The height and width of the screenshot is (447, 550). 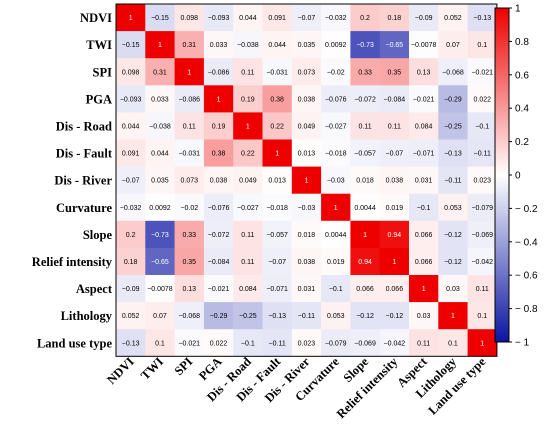 What do you see at coordinates (365, 289) in the screenshot?
I see `heatmap-cell-value: 0.066` at bounding box center [365, 289].